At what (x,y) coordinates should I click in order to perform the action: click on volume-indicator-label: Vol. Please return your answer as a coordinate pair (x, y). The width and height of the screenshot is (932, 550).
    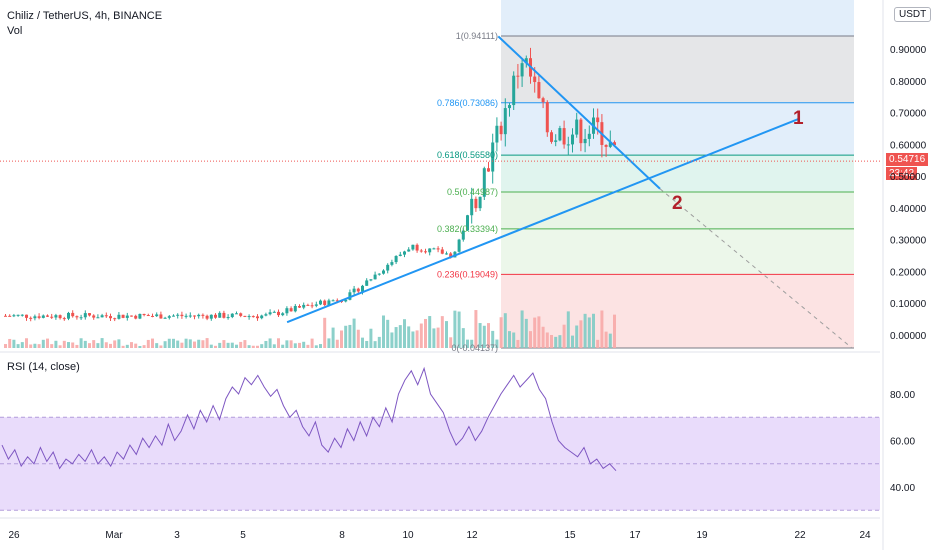
    Looking at the image, I should click on (15, 31).